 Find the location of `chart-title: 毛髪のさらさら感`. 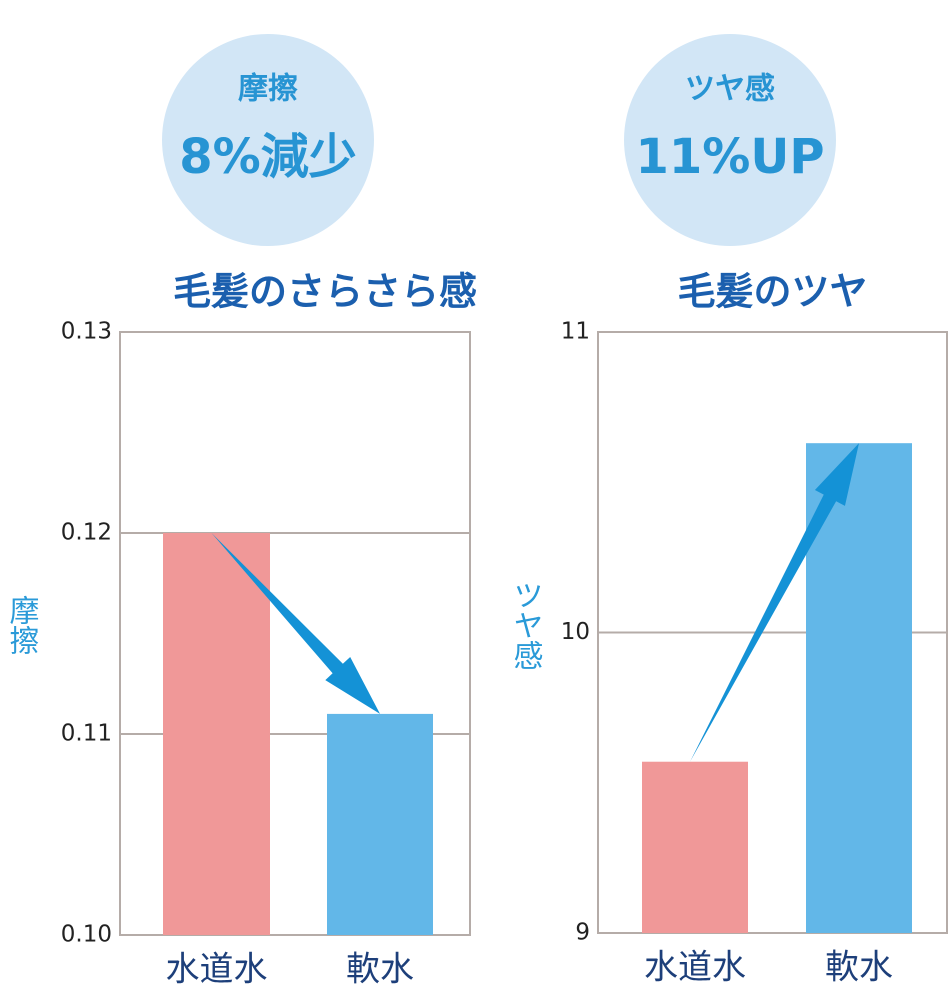

chart-title: 毛髪のさらさら感 is located at coordinates (325, 292).